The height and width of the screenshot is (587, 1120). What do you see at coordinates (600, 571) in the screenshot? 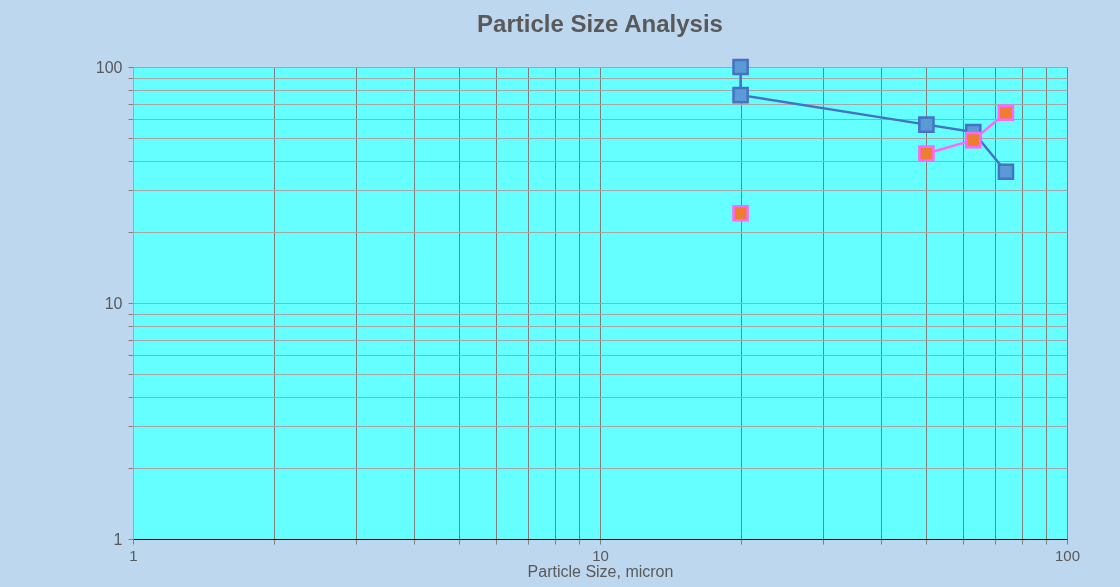
I see `x-axis-title: Particle Size, micron` at bounding box center [600, 571].